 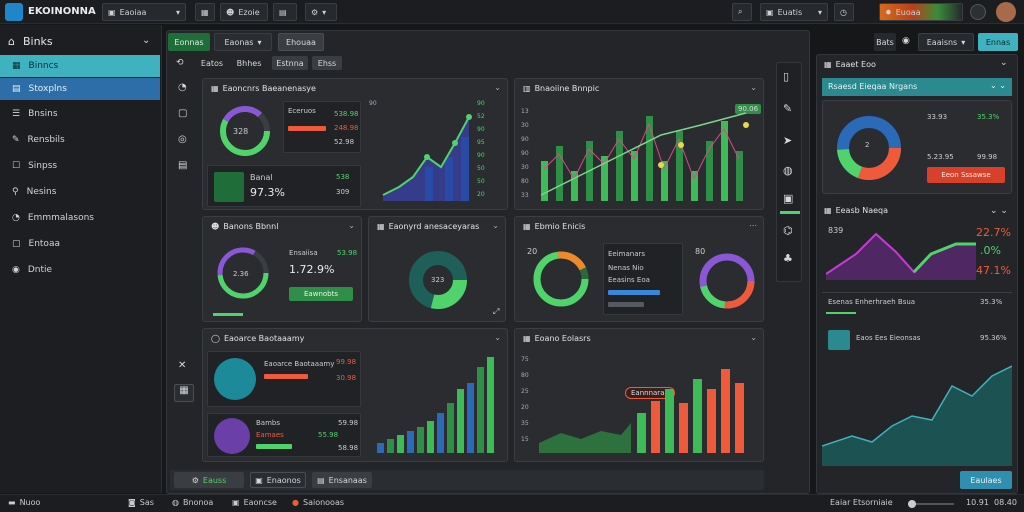 I want to click on sidebar-item-stoxplns: ▤ Stoxplns, so click(x=80, y=89).